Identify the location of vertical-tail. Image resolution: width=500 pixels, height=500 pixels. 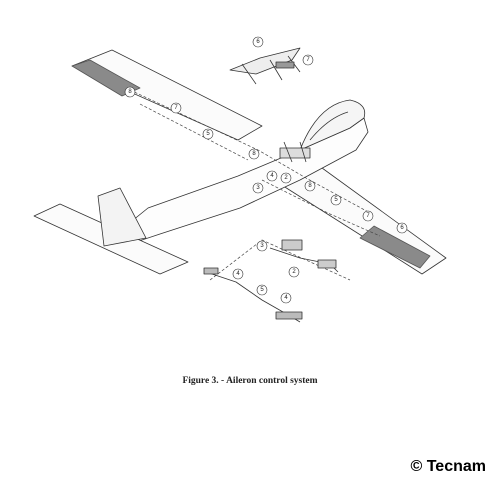
(122, 217).